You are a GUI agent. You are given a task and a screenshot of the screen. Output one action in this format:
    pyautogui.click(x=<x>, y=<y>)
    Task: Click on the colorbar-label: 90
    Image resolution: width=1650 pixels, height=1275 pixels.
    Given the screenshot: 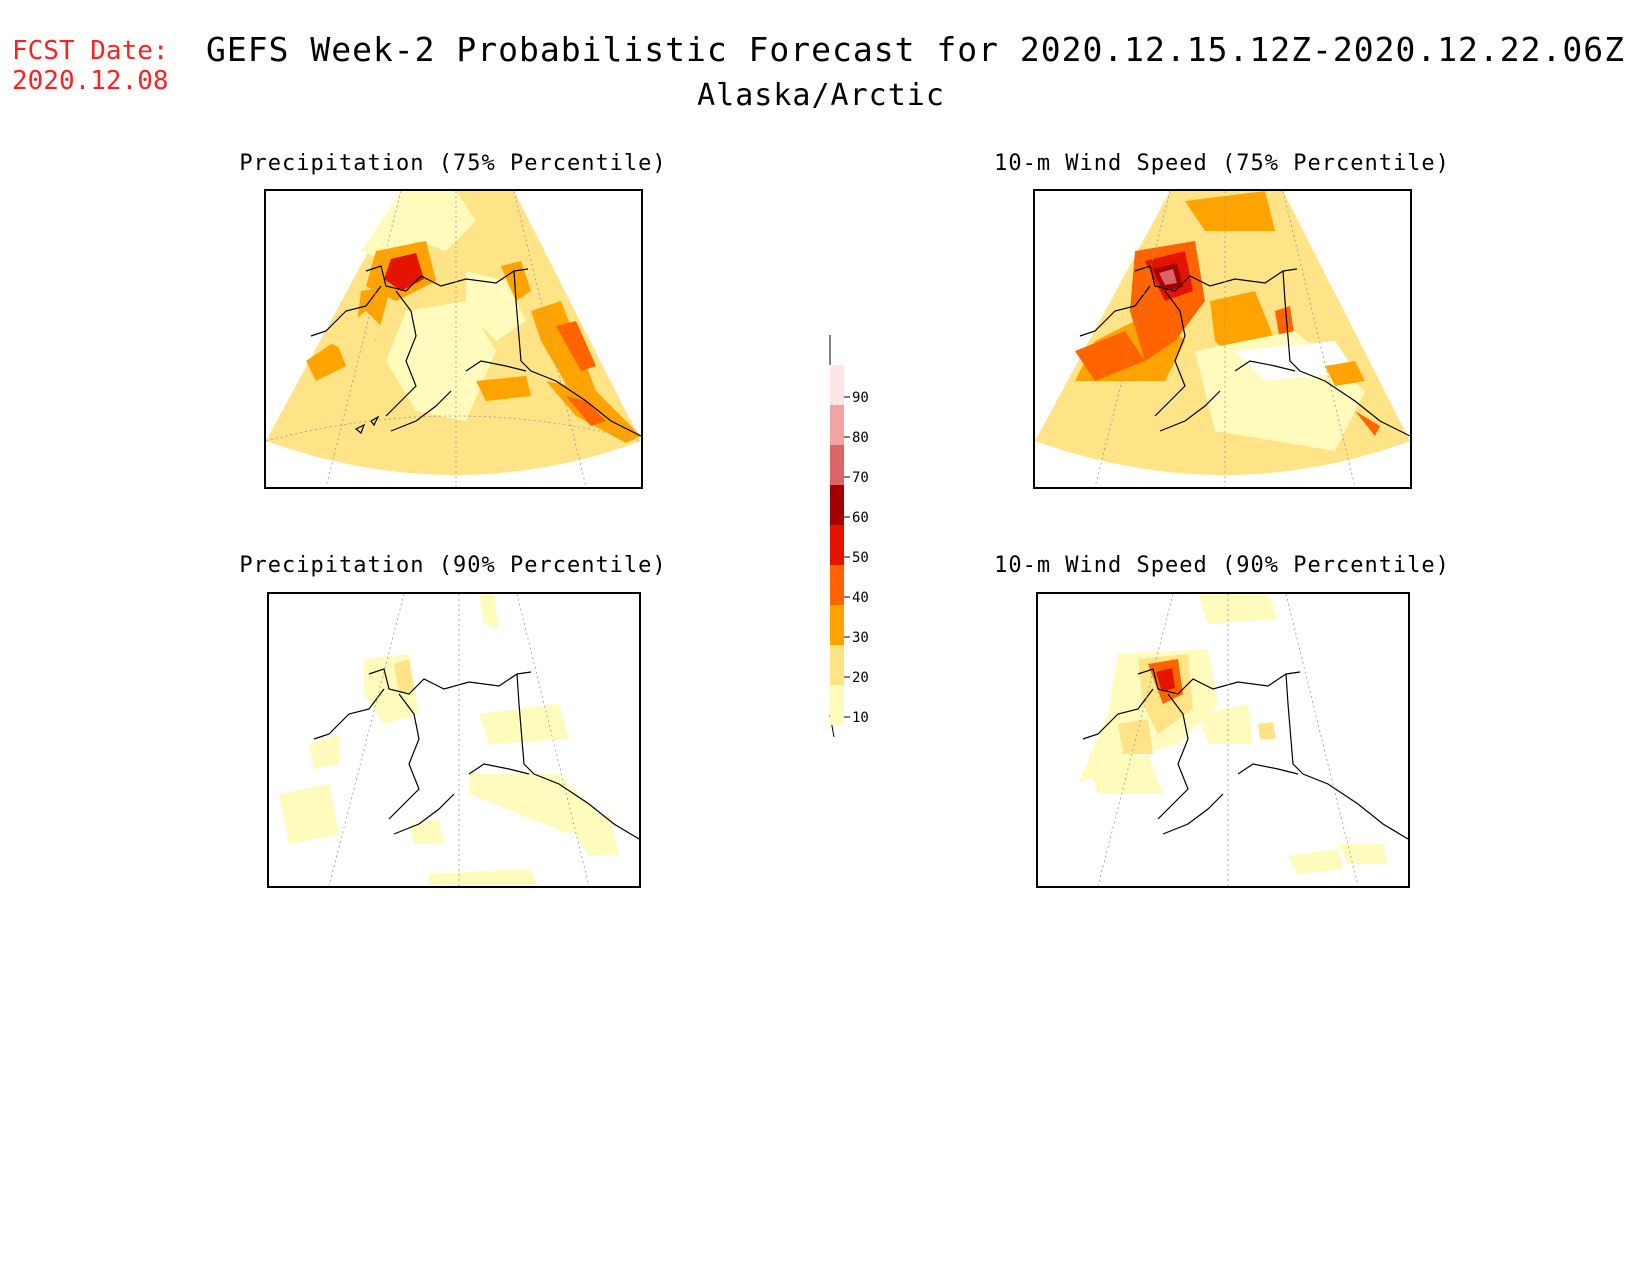 What is the action you would take?
    pyautogui.click(x=860, y=398)
    